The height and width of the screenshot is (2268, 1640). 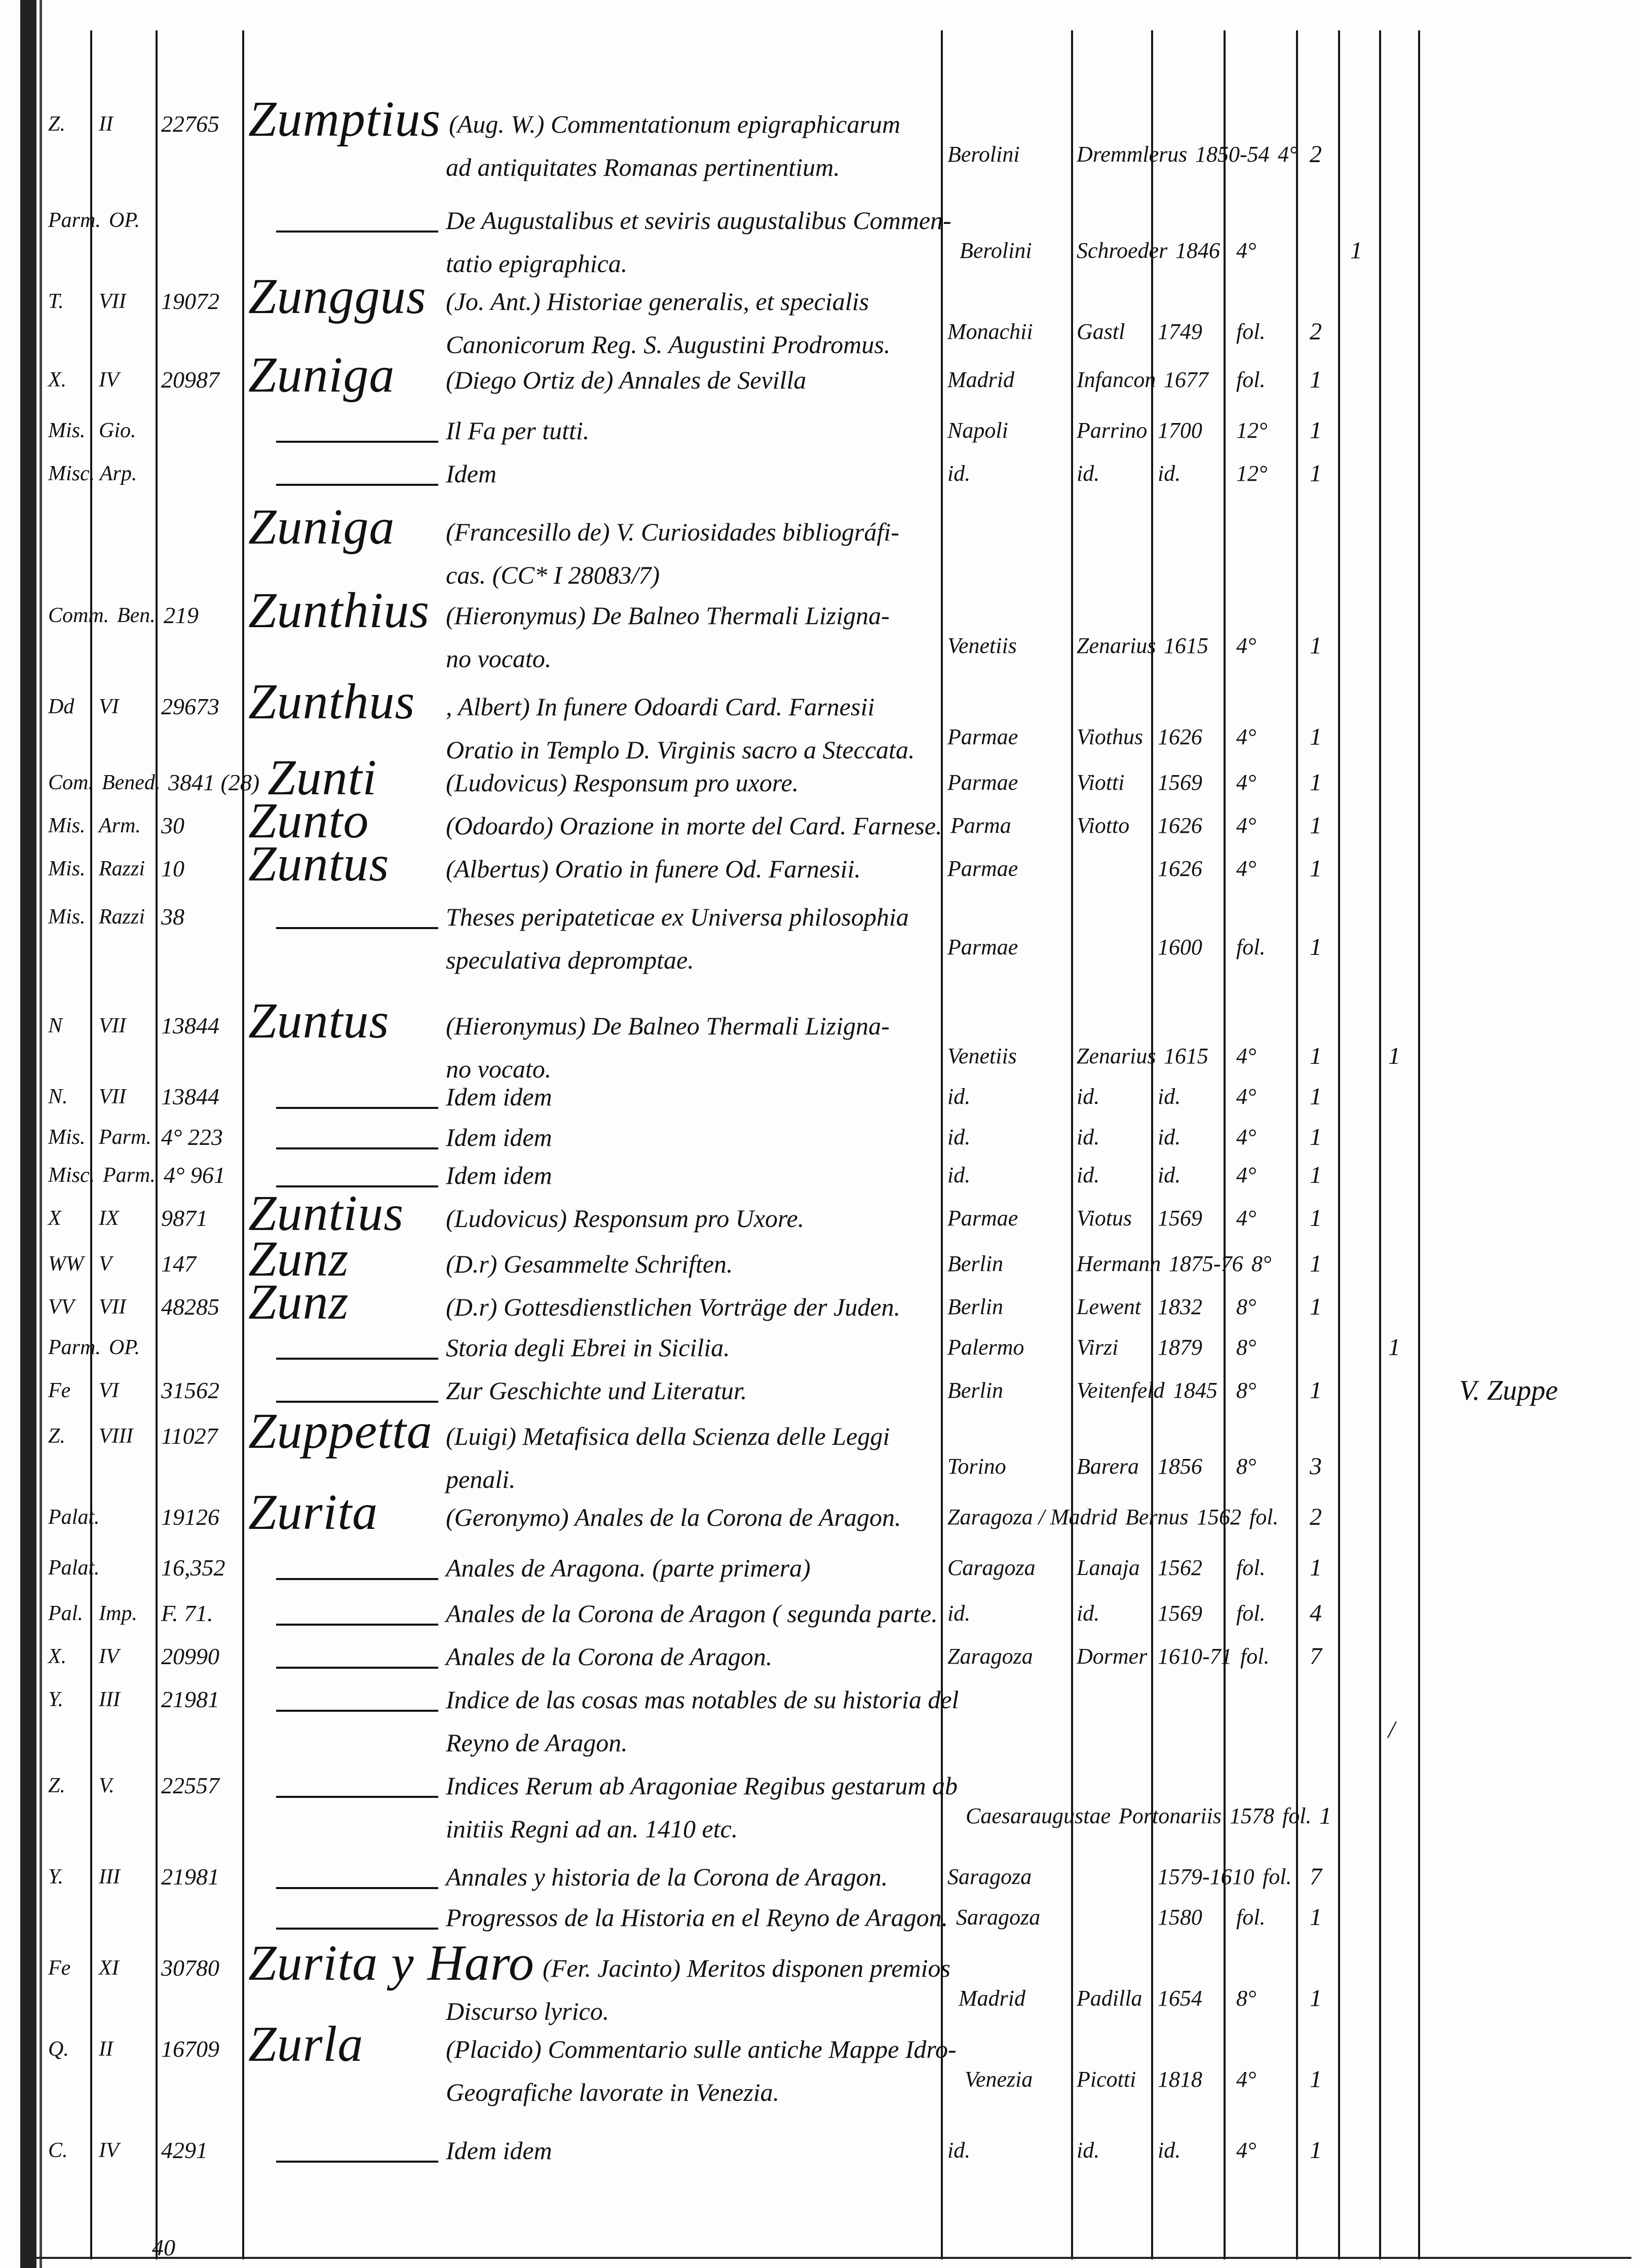 What do you see at coordinates (1169, 1096) in the screenshot?
I see `year: id.` at bounding box center [1169, 1096].